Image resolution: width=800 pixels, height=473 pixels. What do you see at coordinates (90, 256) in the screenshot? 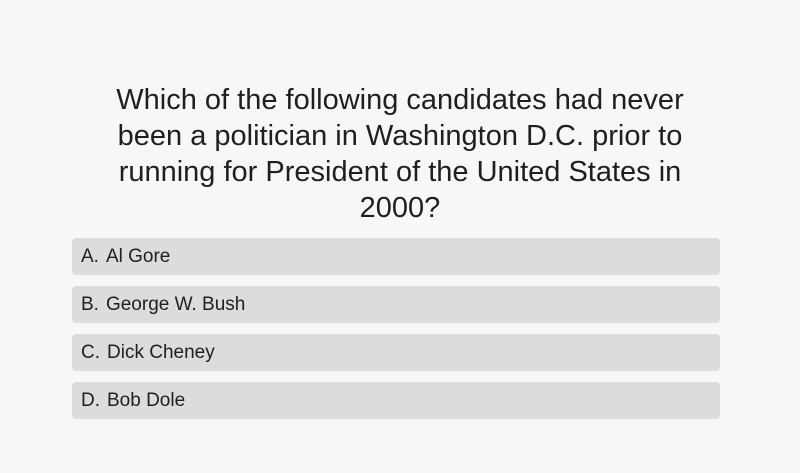
I see `answer-letter: A.` at bounding box center [90, 256].